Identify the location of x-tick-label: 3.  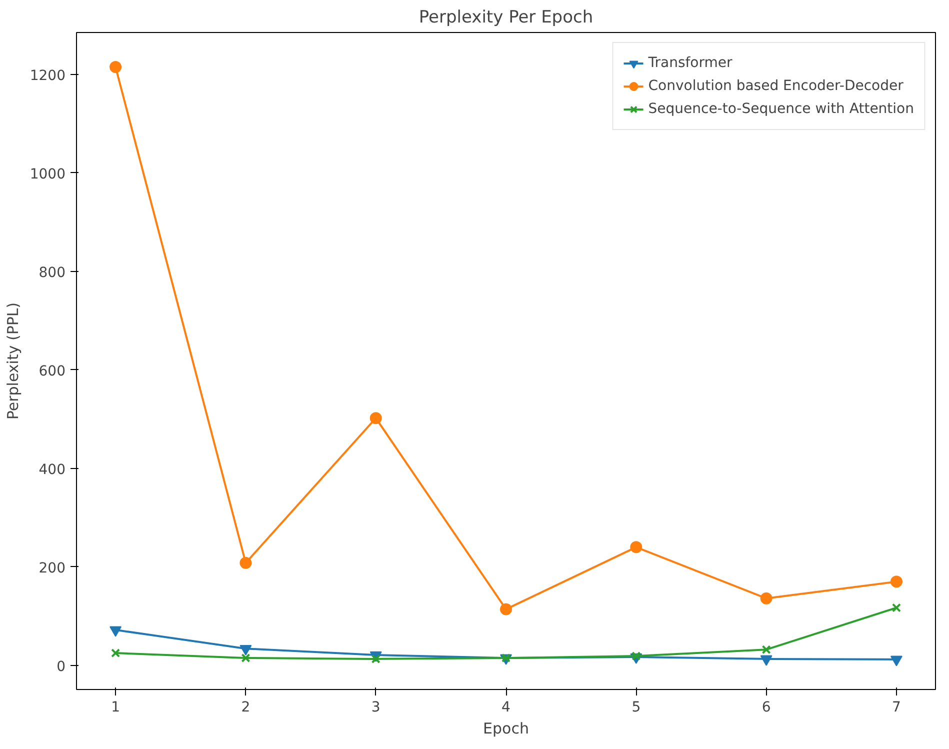
(375, 708).